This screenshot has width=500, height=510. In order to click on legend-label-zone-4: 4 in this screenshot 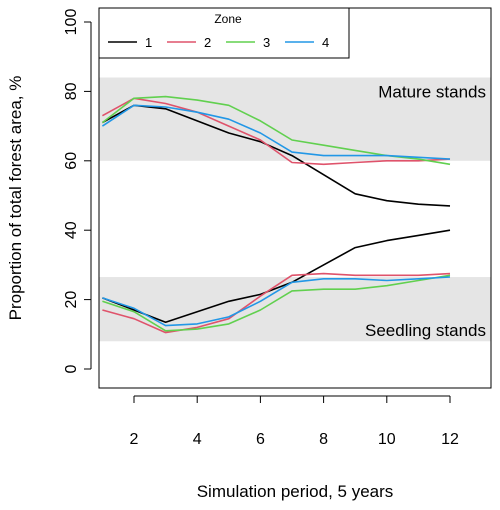, I will do `click(325, 42)`.